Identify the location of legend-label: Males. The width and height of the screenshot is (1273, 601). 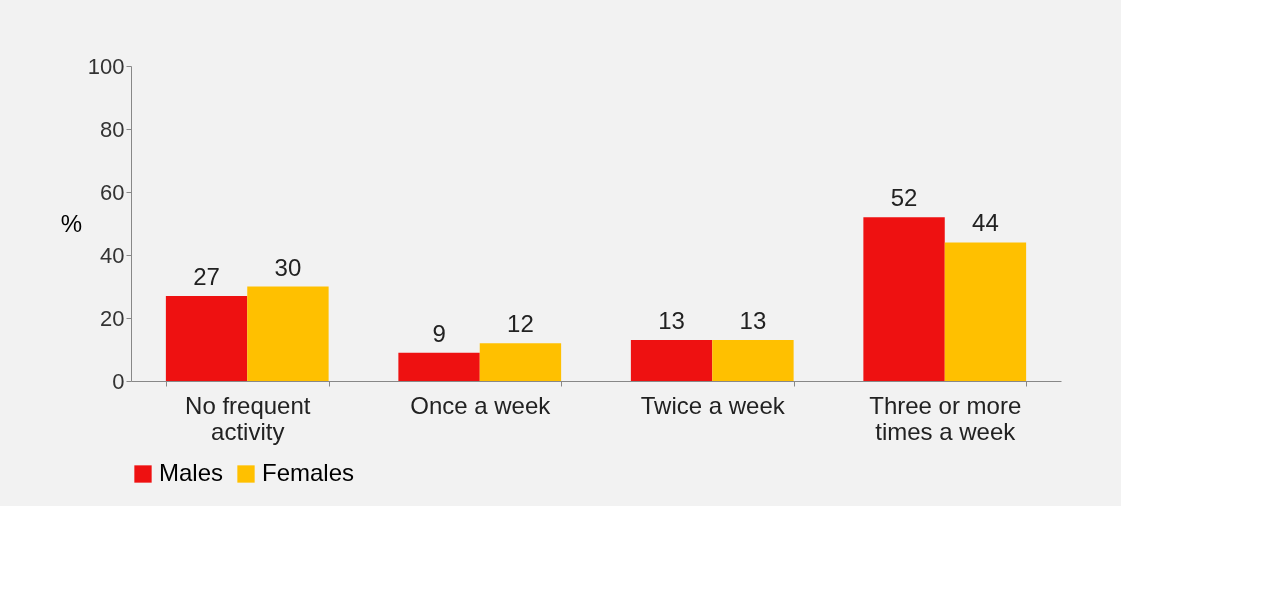
(191, 472).